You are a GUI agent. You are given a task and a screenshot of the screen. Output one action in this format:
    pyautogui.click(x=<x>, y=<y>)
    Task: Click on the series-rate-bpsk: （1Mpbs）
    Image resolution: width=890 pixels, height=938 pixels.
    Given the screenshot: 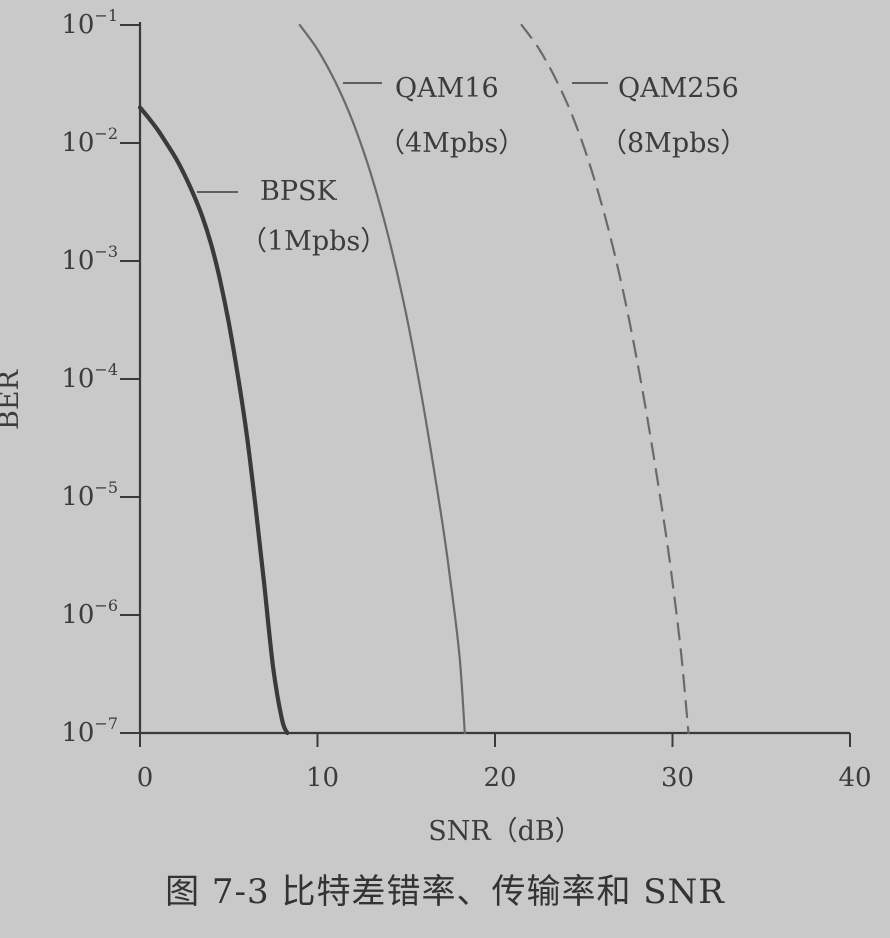 What is the action you would take?
    pyautogui.click(x=313, y=241)
    